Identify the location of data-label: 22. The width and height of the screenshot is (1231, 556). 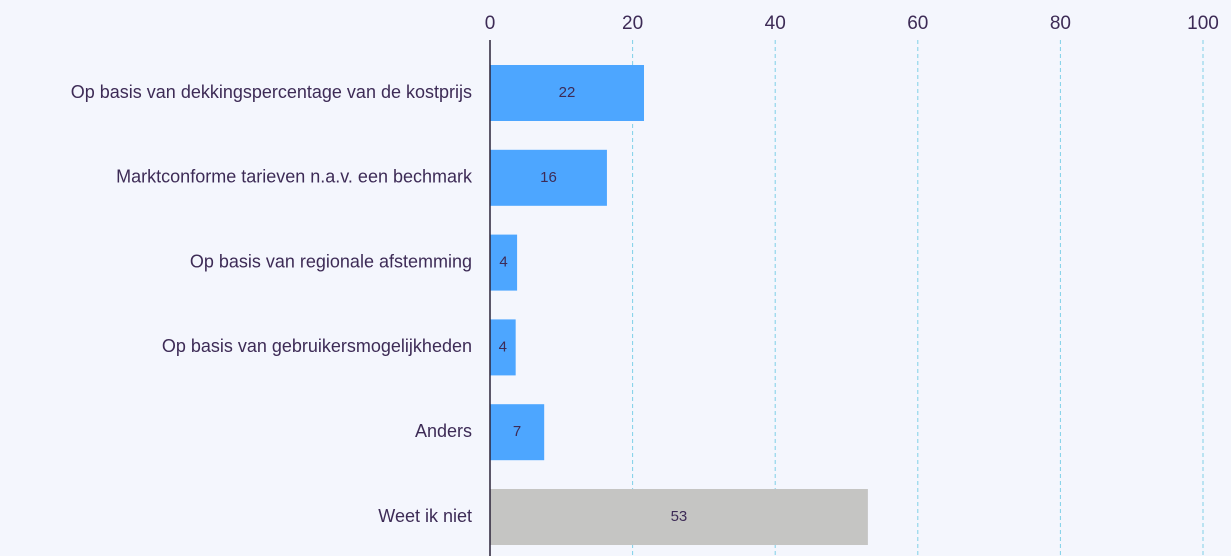
(567, 92).